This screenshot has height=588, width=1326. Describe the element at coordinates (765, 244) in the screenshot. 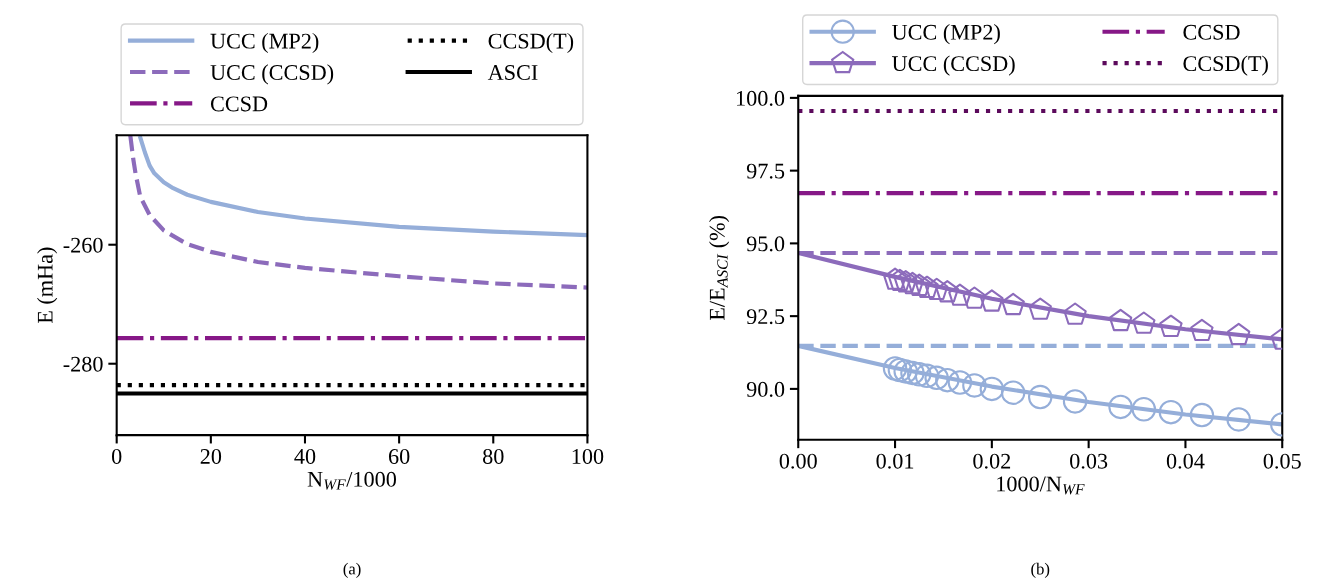

I see `y-tick-label: 95.0` at that location.